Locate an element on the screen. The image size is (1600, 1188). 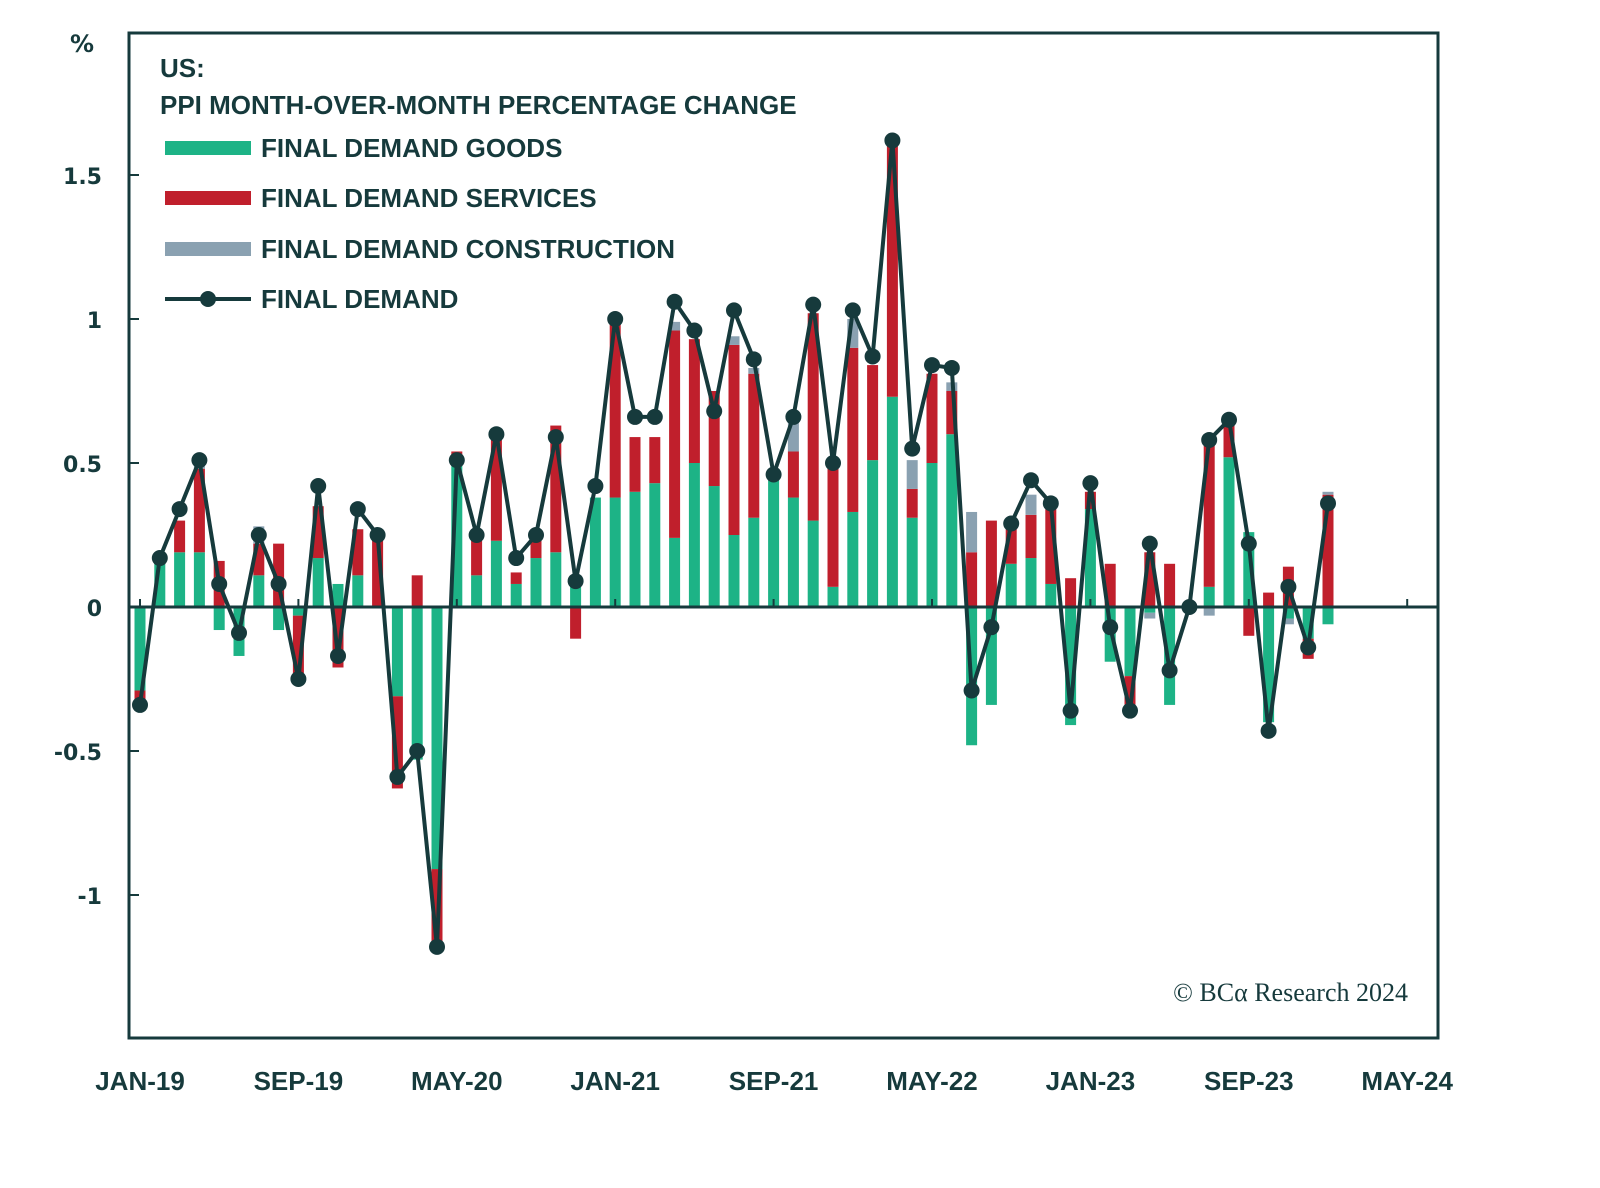
legend-swatch-goods is located at coordinates (208, 148).